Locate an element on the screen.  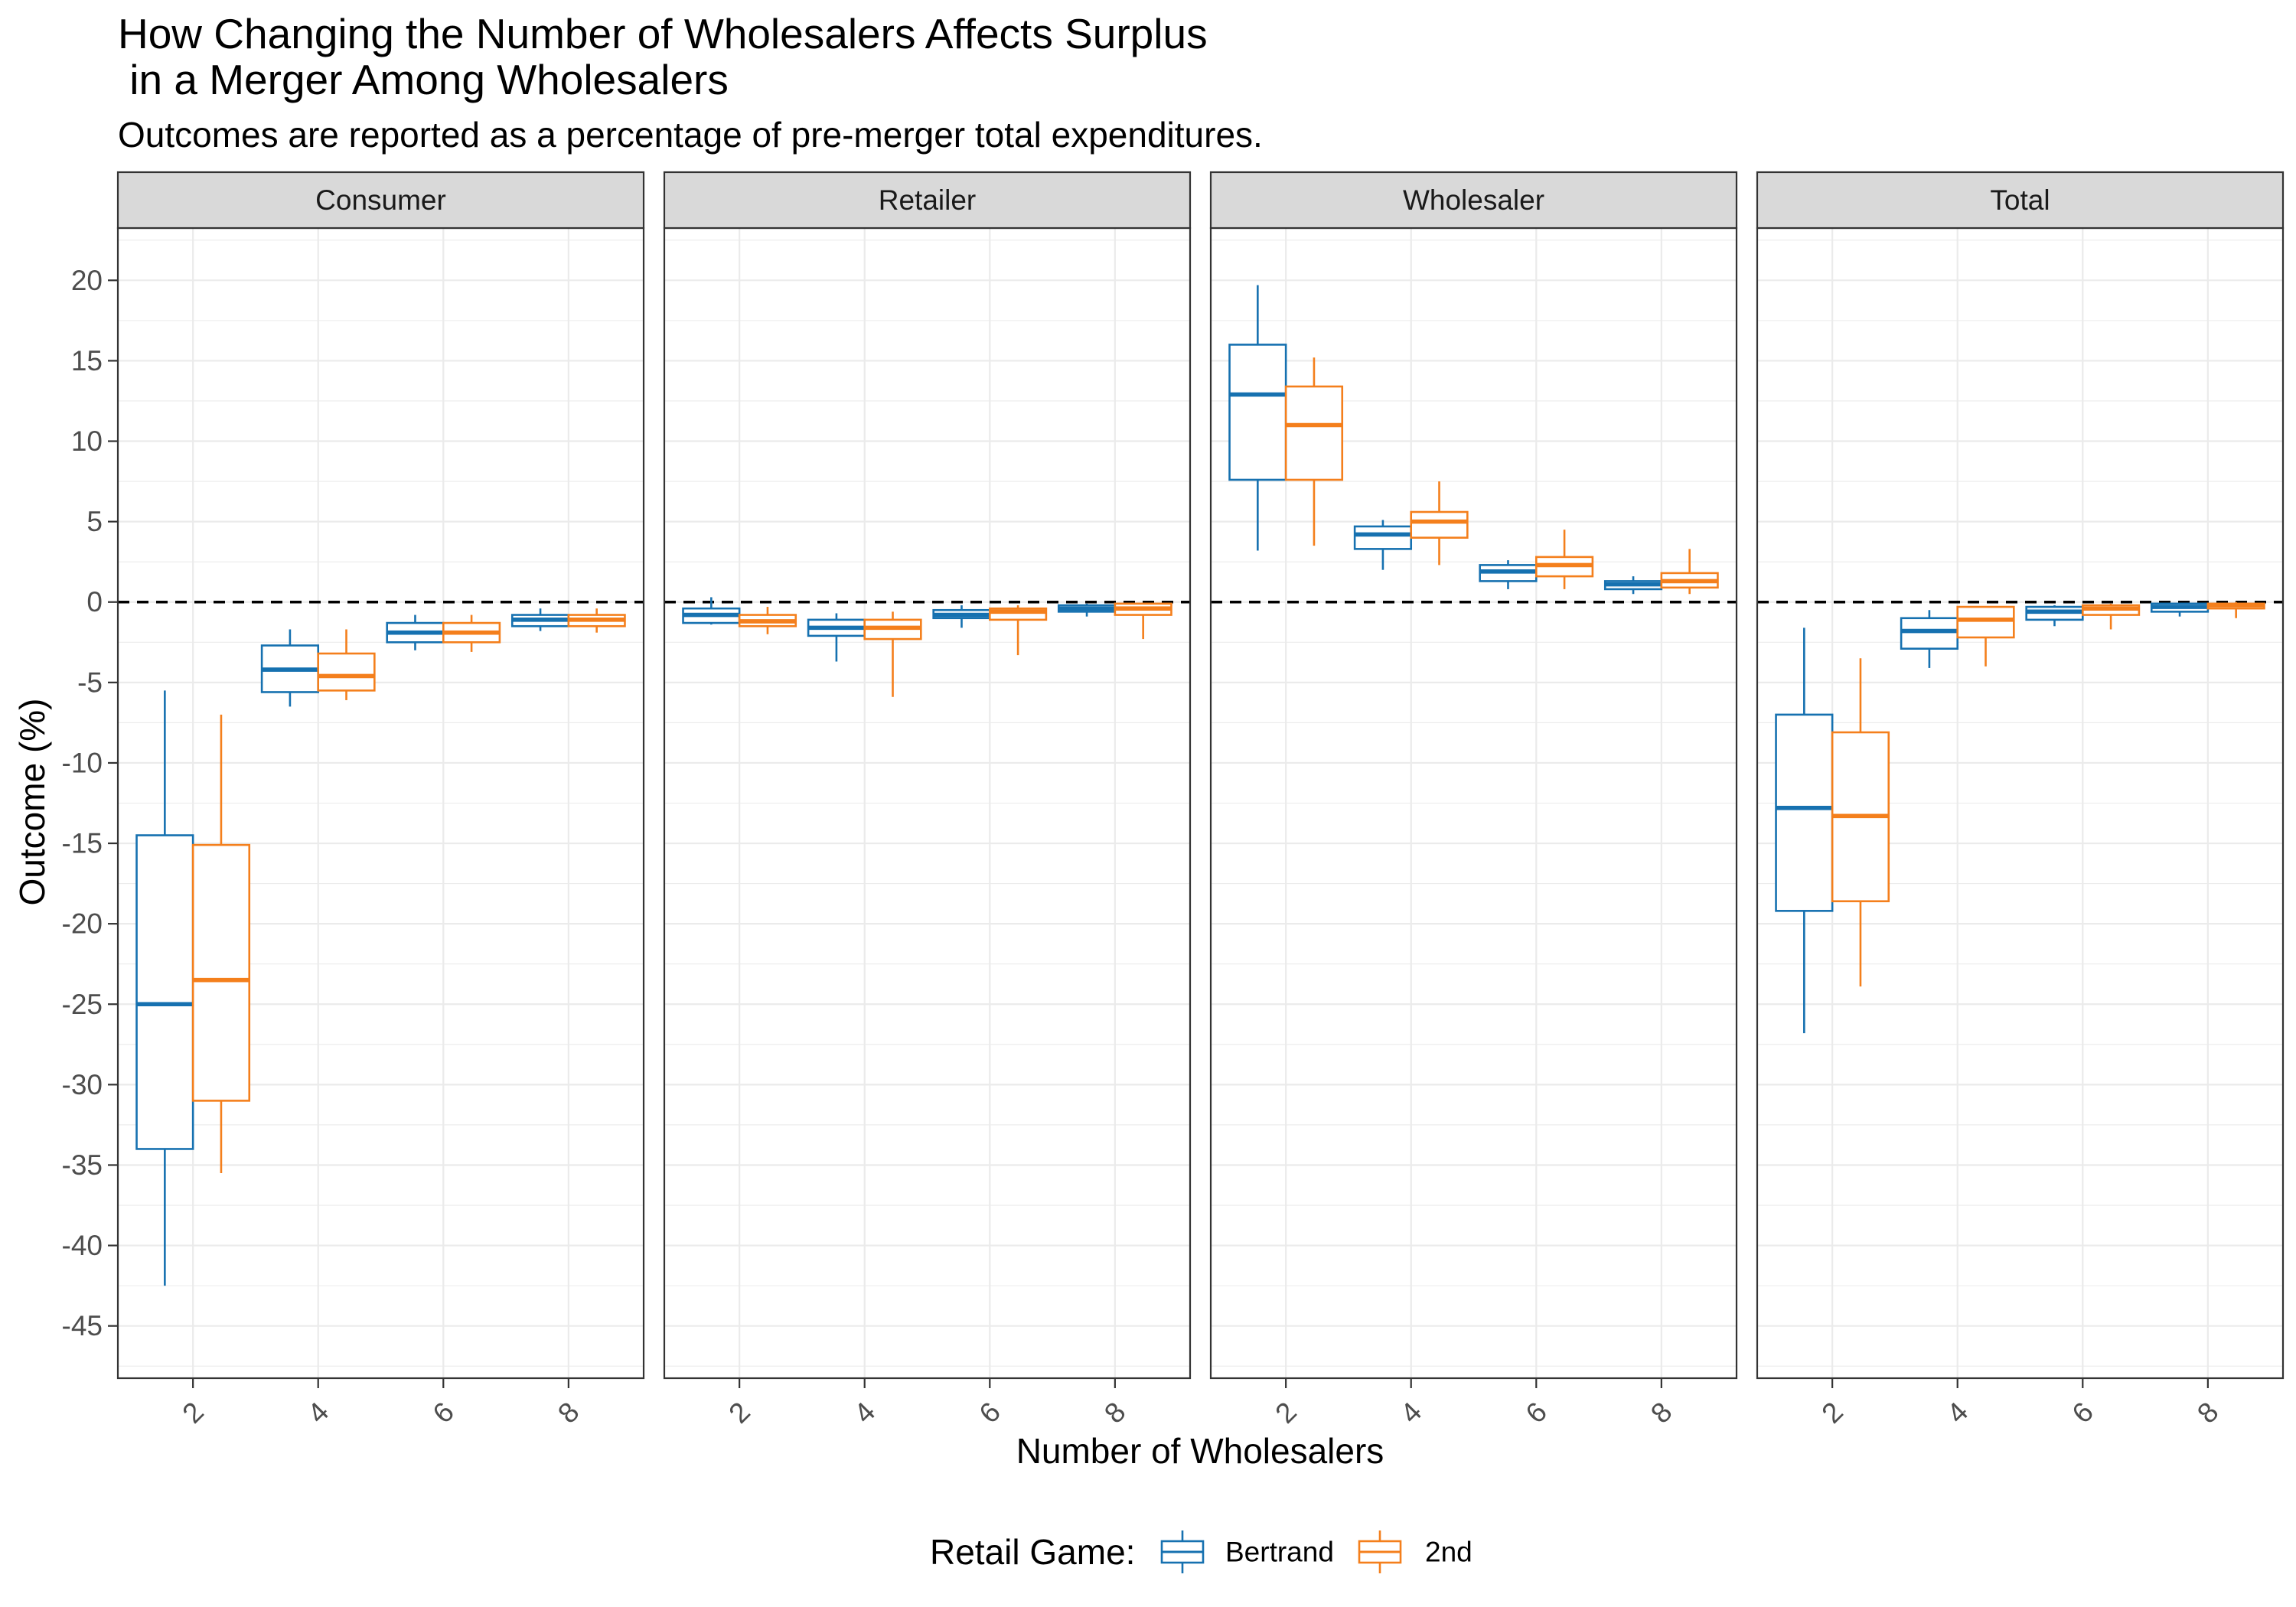
strip-background-consumer is located at coordinates (380, 200).